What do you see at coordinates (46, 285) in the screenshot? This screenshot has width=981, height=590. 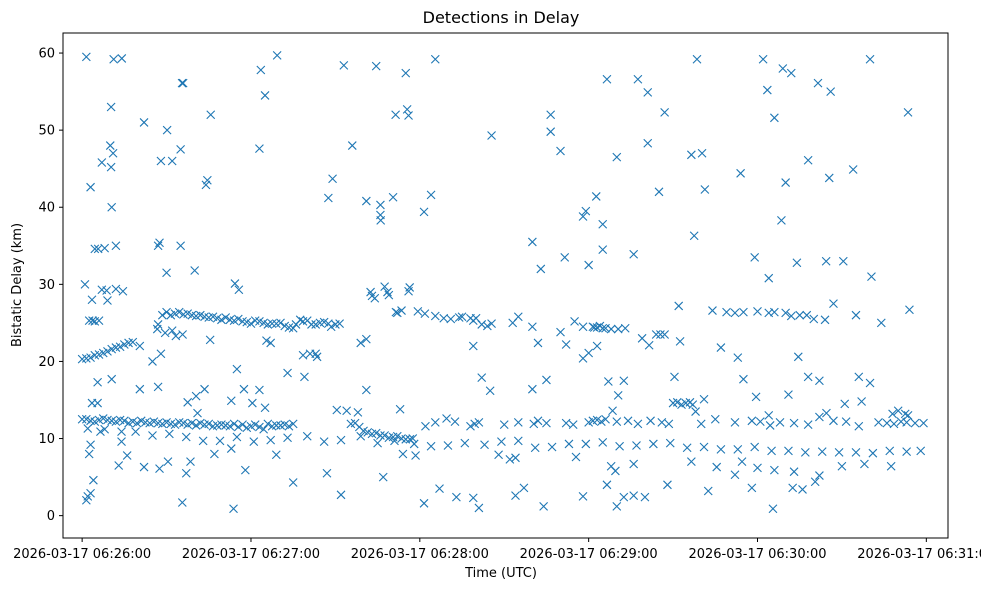 I see `y-tick-label: 30` at bounding box center [46, 285].